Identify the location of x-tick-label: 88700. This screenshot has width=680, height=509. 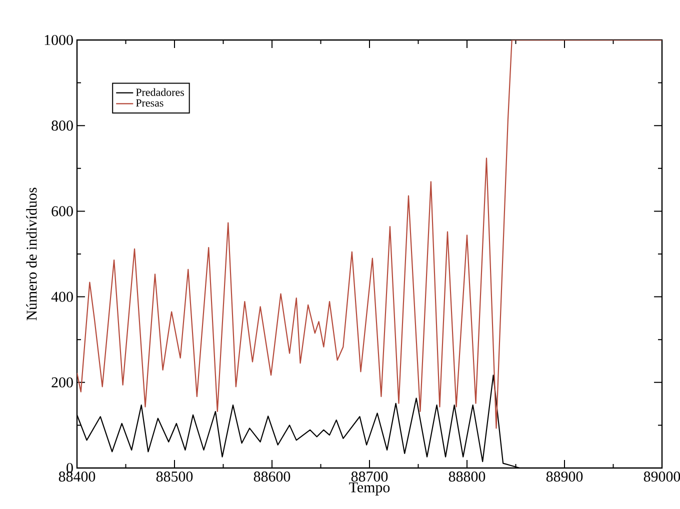
(369, 477).